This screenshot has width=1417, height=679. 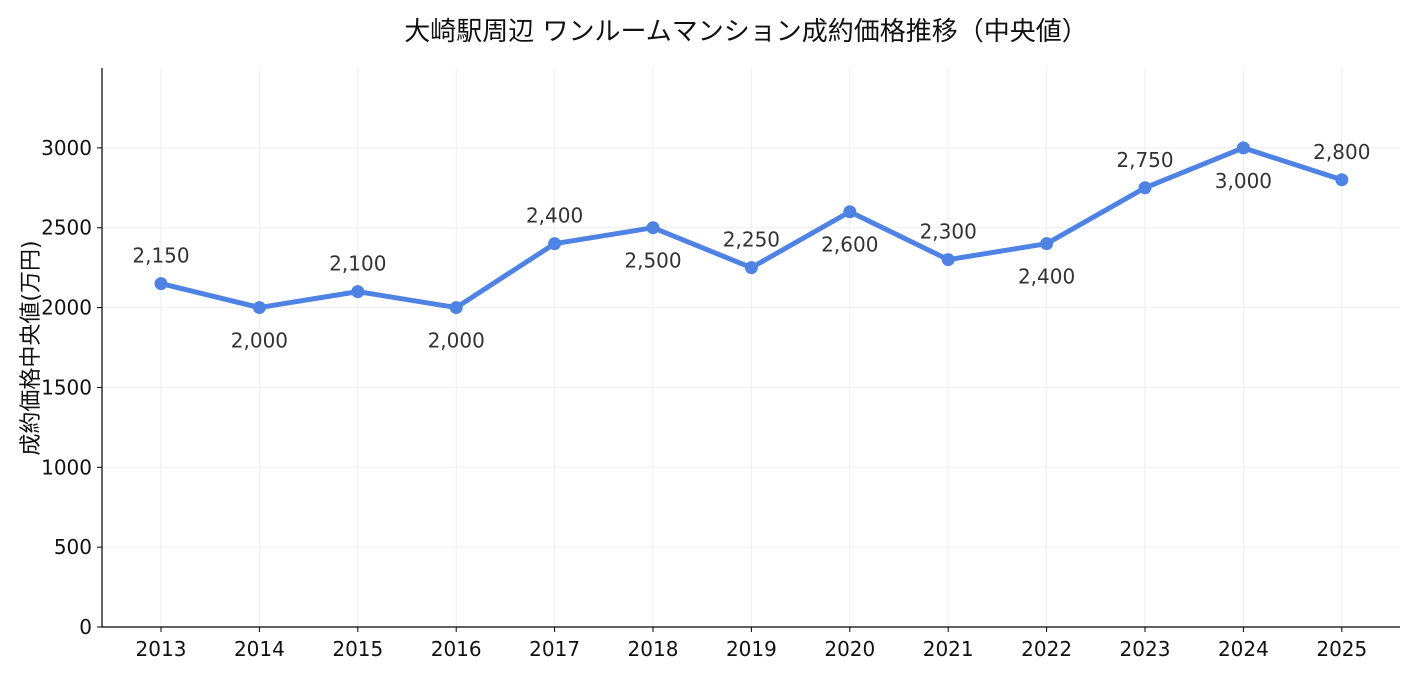 What do you see at coordinates (1243, 181) in the screenshot?
I see `data-label: 3,000` at bounding box center [1243, 181].